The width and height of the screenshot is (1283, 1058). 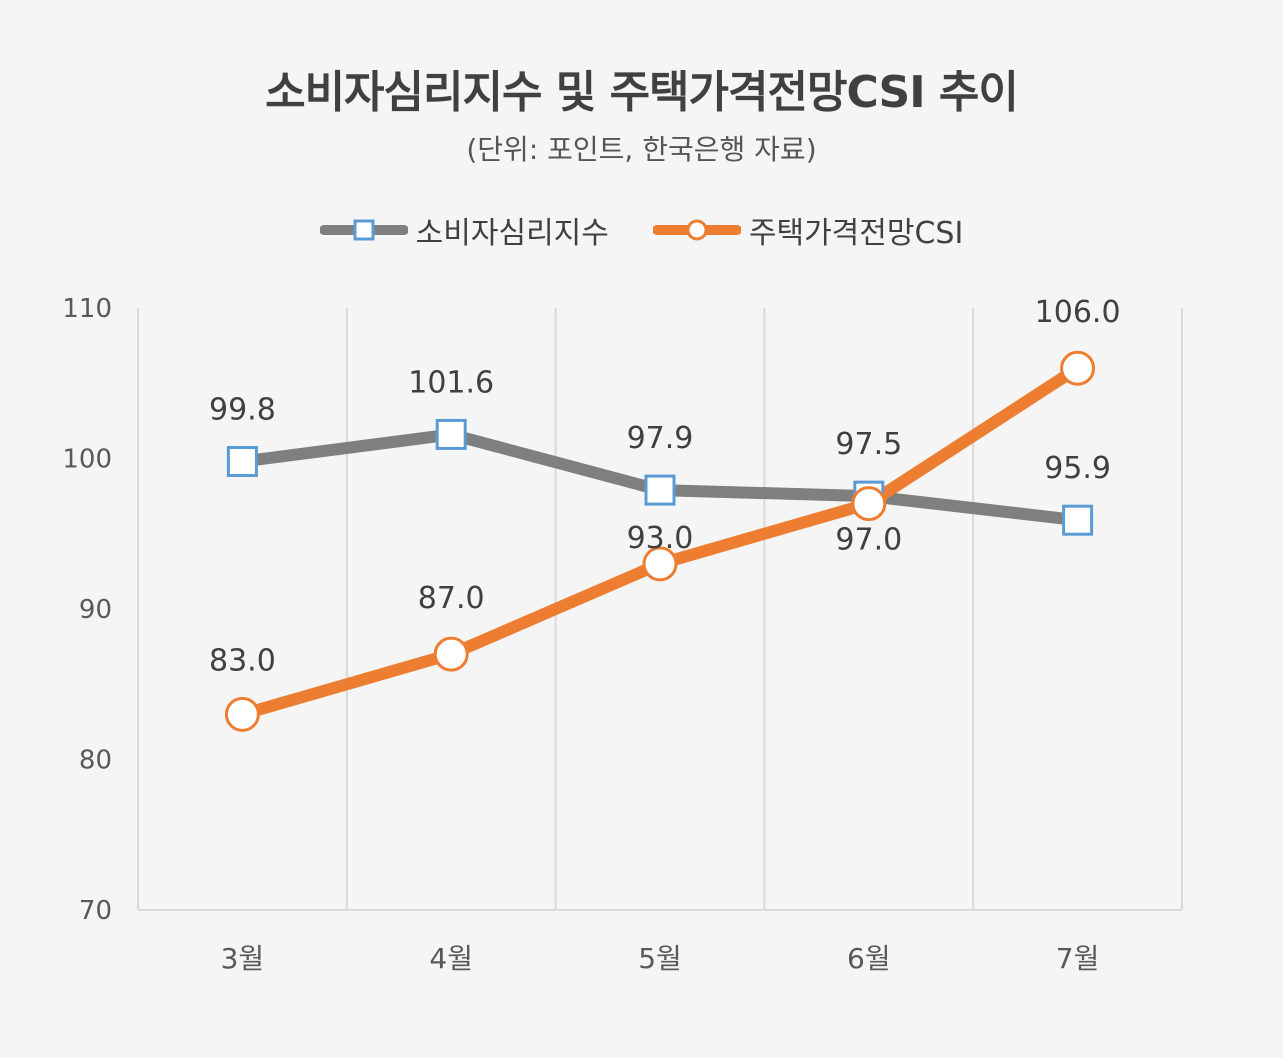 I want to click on x-tick-label: 3월, so click(x=243, y=958).